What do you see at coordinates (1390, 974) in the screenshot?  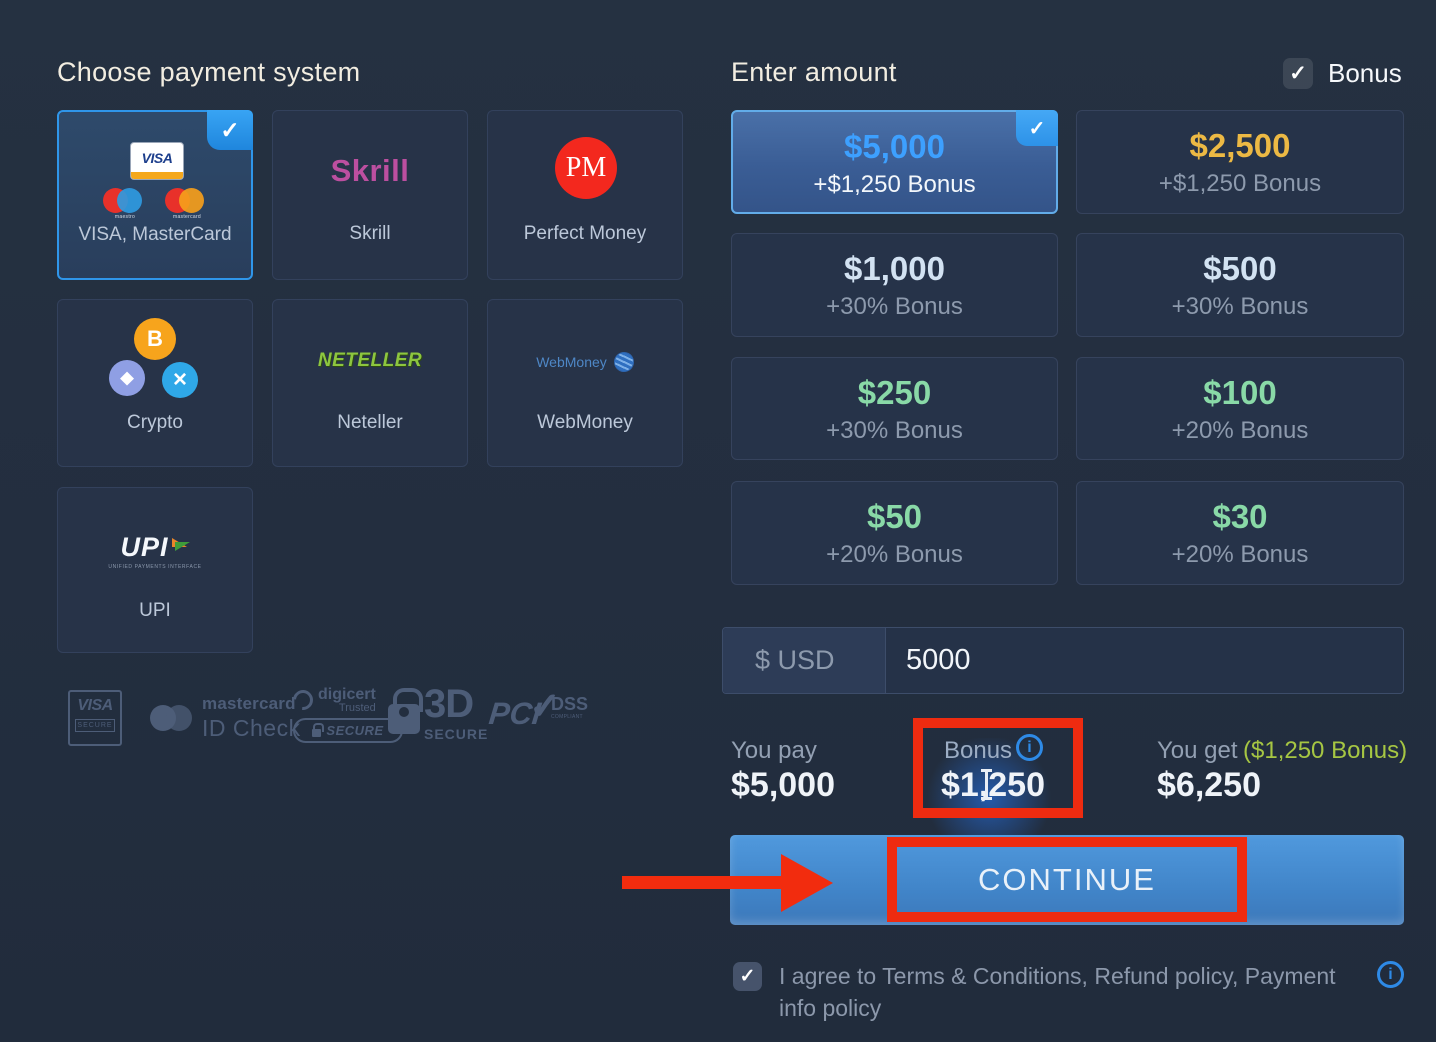 I see `agreement-info-icon` at bounding box center [1390, 974].